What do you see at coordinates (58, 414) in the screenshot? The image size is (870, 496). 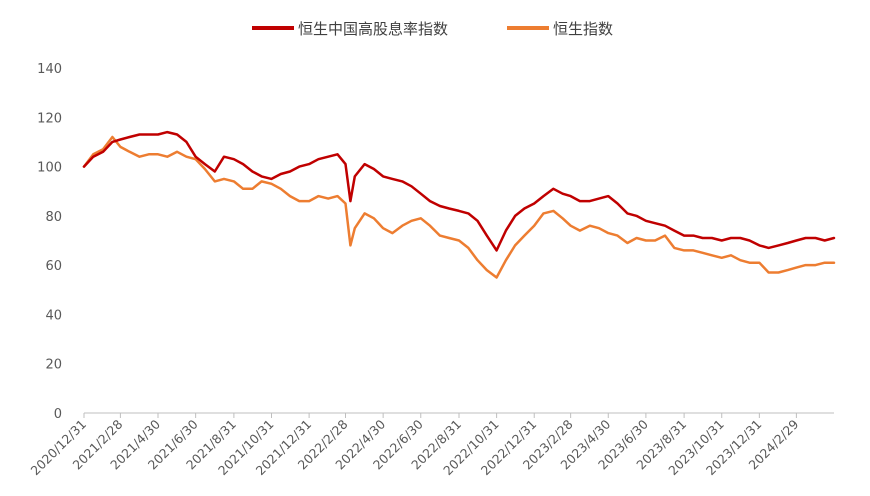 I see `y-tick-label: 0` at bounding box center [58, 414].